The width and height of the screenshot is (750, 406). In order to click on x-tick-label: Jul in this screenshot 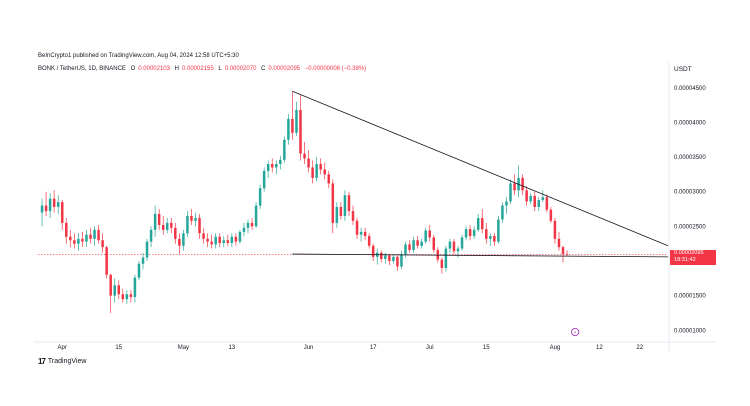, I will do `click(430, 348)`.